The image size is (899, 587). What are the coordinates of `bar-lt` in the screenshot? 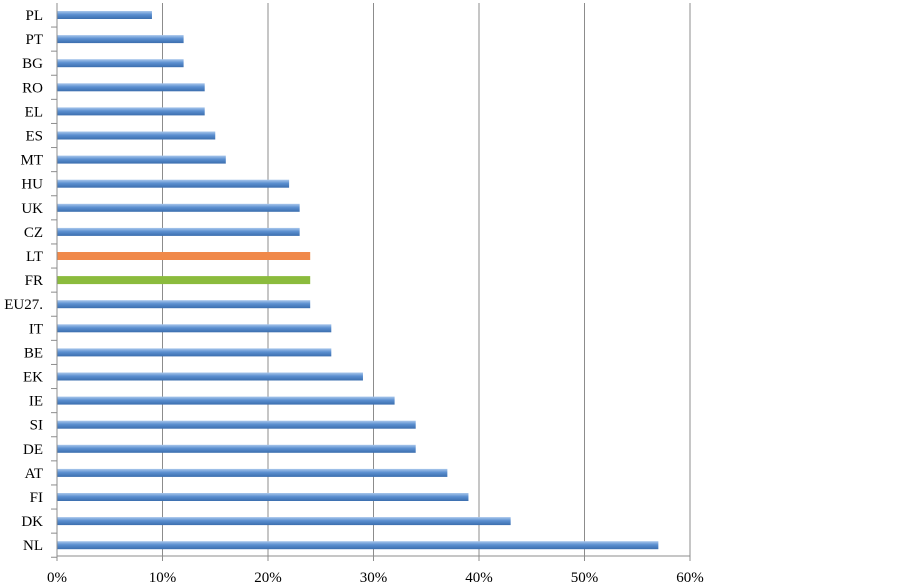 It's located at (184, 256).